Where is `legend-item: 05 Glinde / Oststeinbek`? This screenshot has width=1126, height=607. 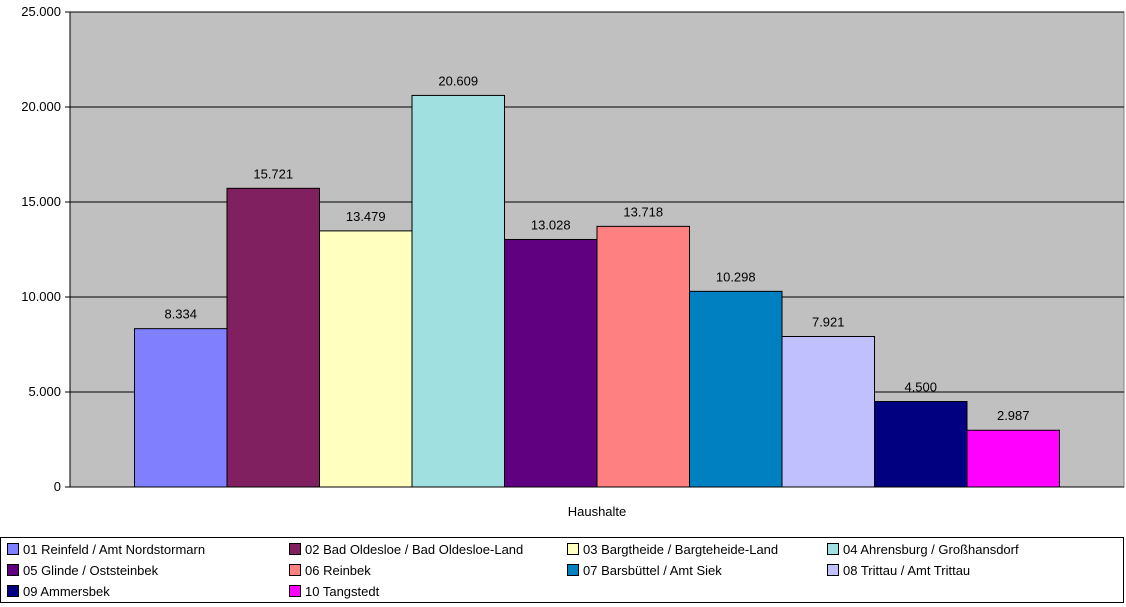
legend-item: 05 Glinde / Oststeinbek is located at coordinates (82, 570).